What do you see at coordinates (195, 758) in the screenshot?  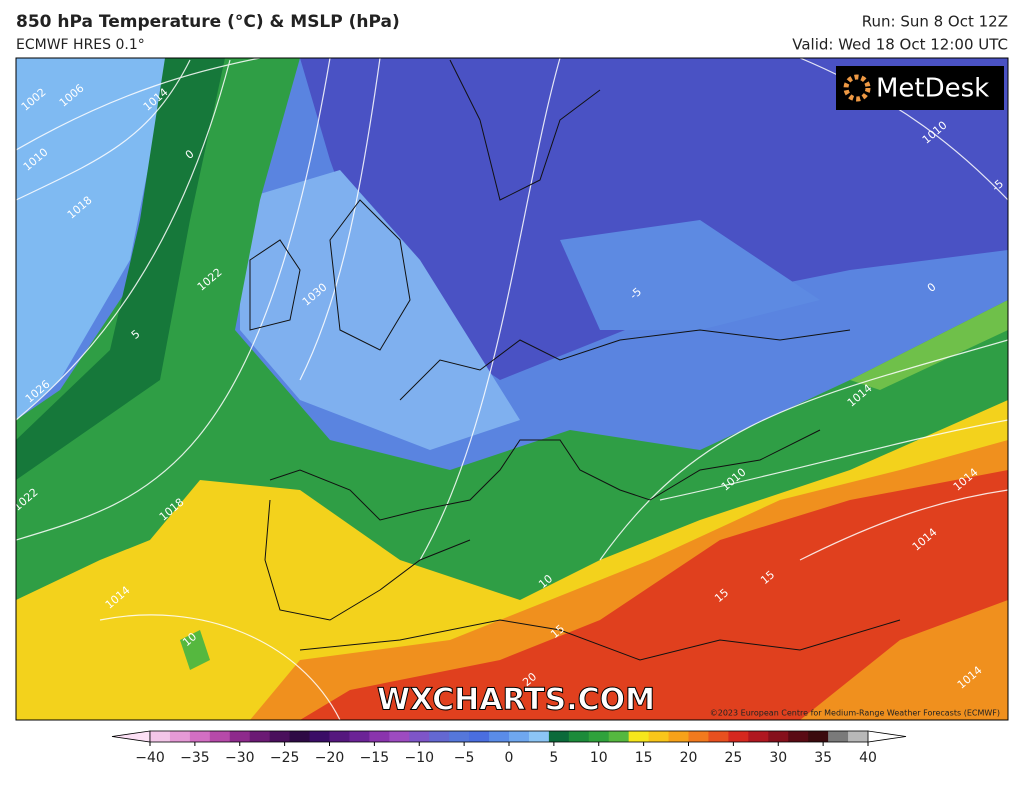 I see `colorbar-tick-label: −35` at bounding box center [195, 758].